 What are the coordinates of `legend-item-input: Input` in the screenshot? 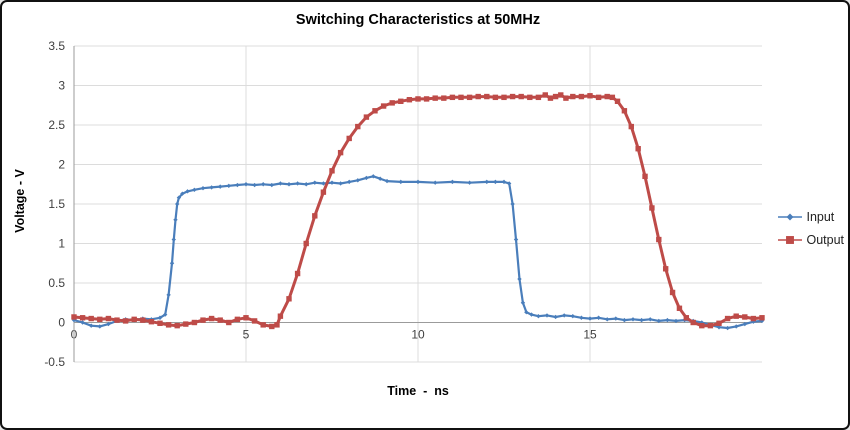 It's located at (810, 217).